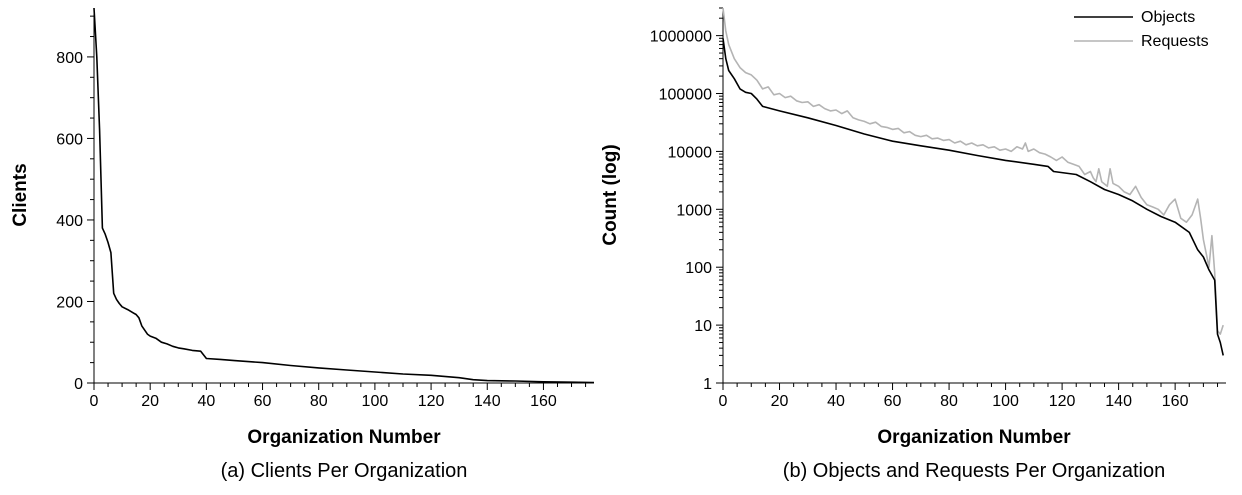  Describe the element at coordinates (543, 401) in the screenshot. I see `clients-chart-x-tick-label: 160` at that location.